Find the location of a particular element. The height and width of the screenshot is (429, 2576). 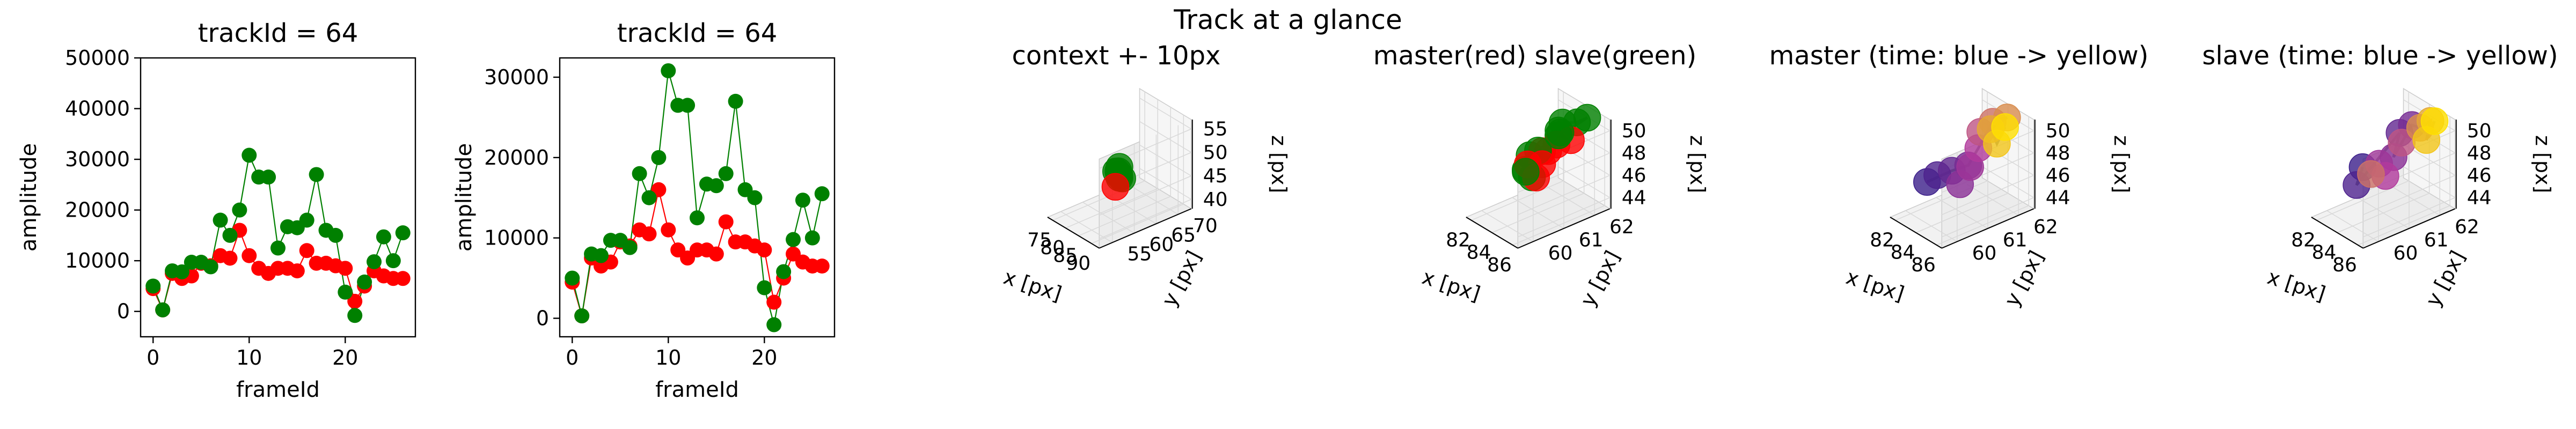

chart-title: trackId = 64 is located at coordinates (697, 33).